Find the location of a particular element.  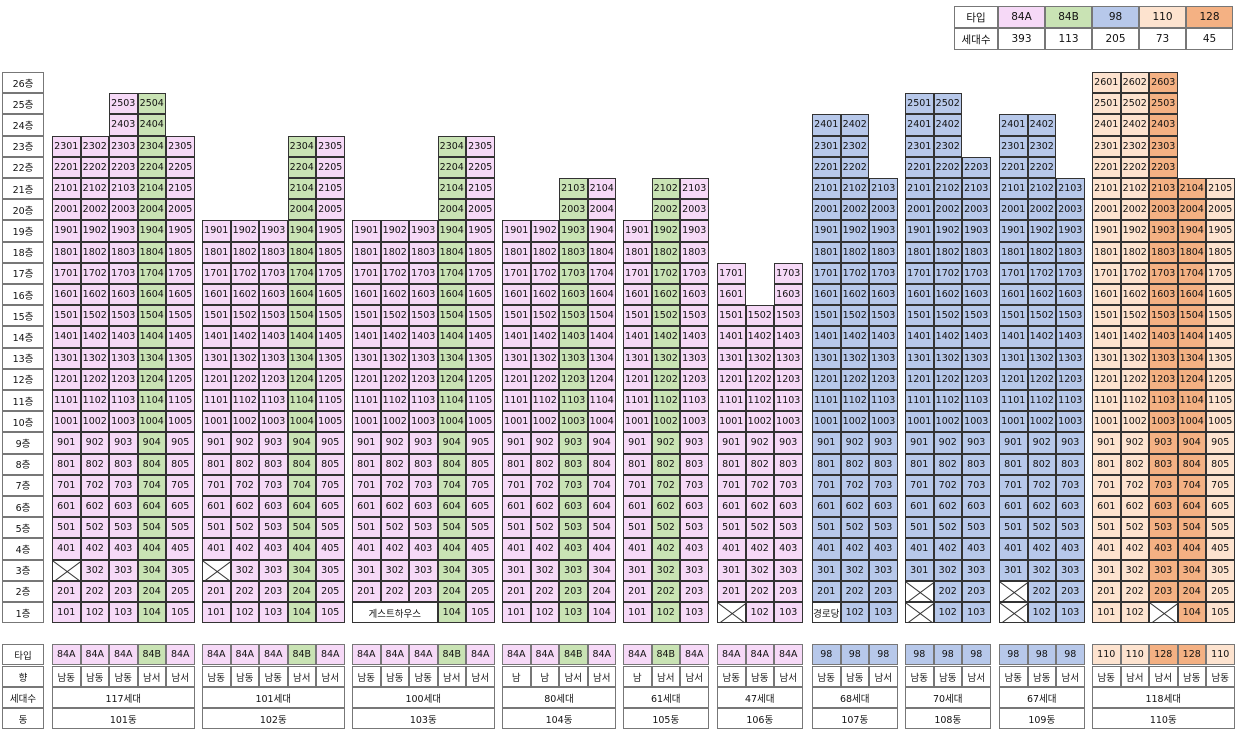

unit-cell: 805 is located at coordinates (330, 464).